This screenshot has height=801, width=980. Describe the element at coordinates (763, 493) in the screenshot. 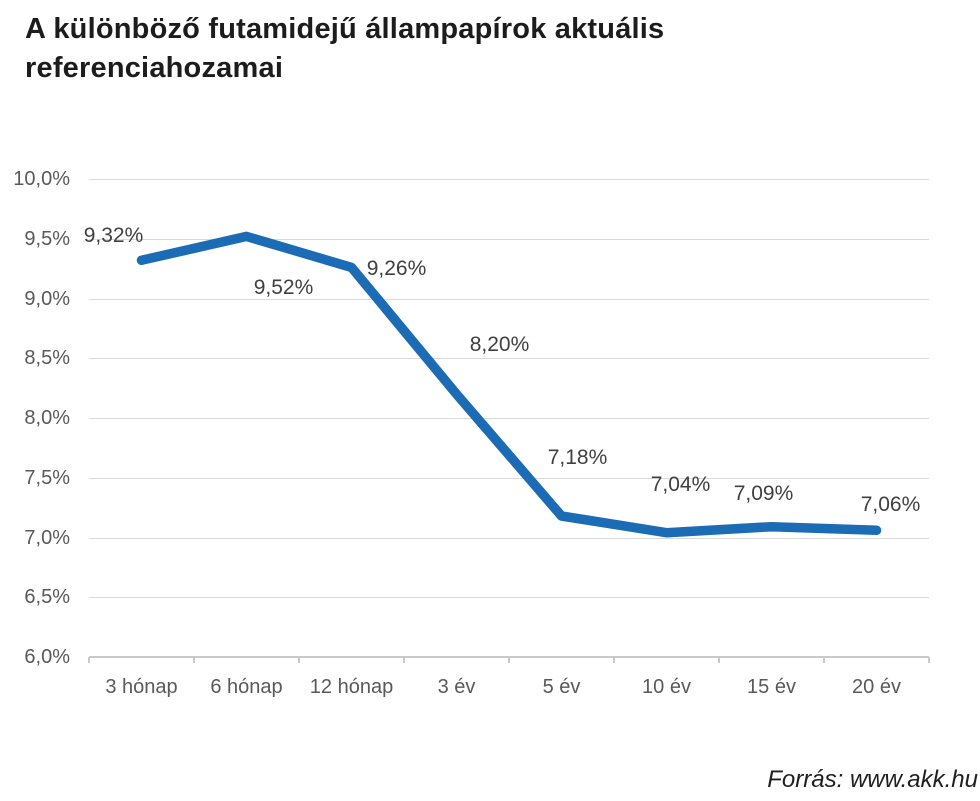

I see `data-point-label: 7,09%` at that location.